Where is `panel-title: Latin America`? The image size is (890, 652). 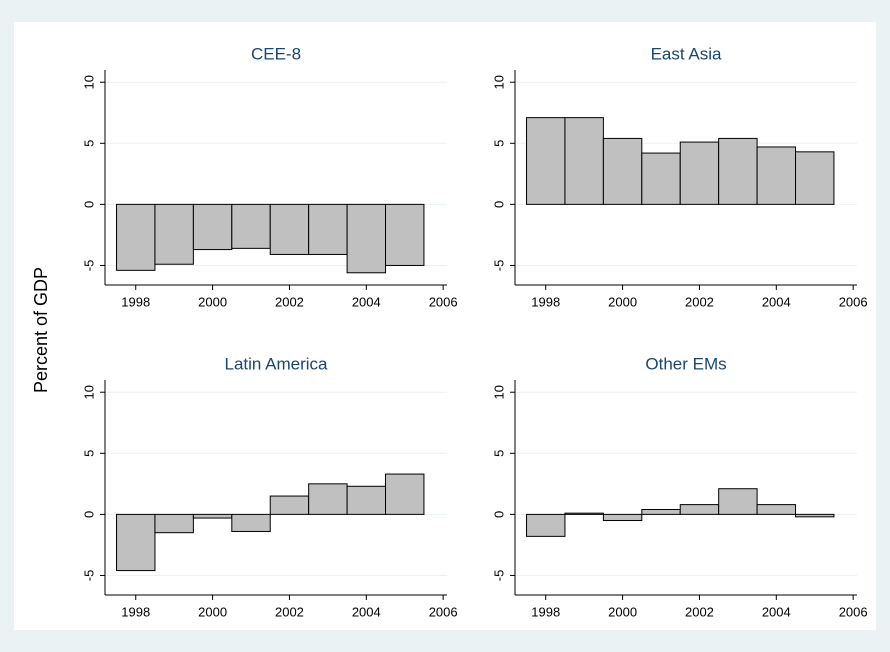
panel-title: Latin America is located at coordinates (277, 363).